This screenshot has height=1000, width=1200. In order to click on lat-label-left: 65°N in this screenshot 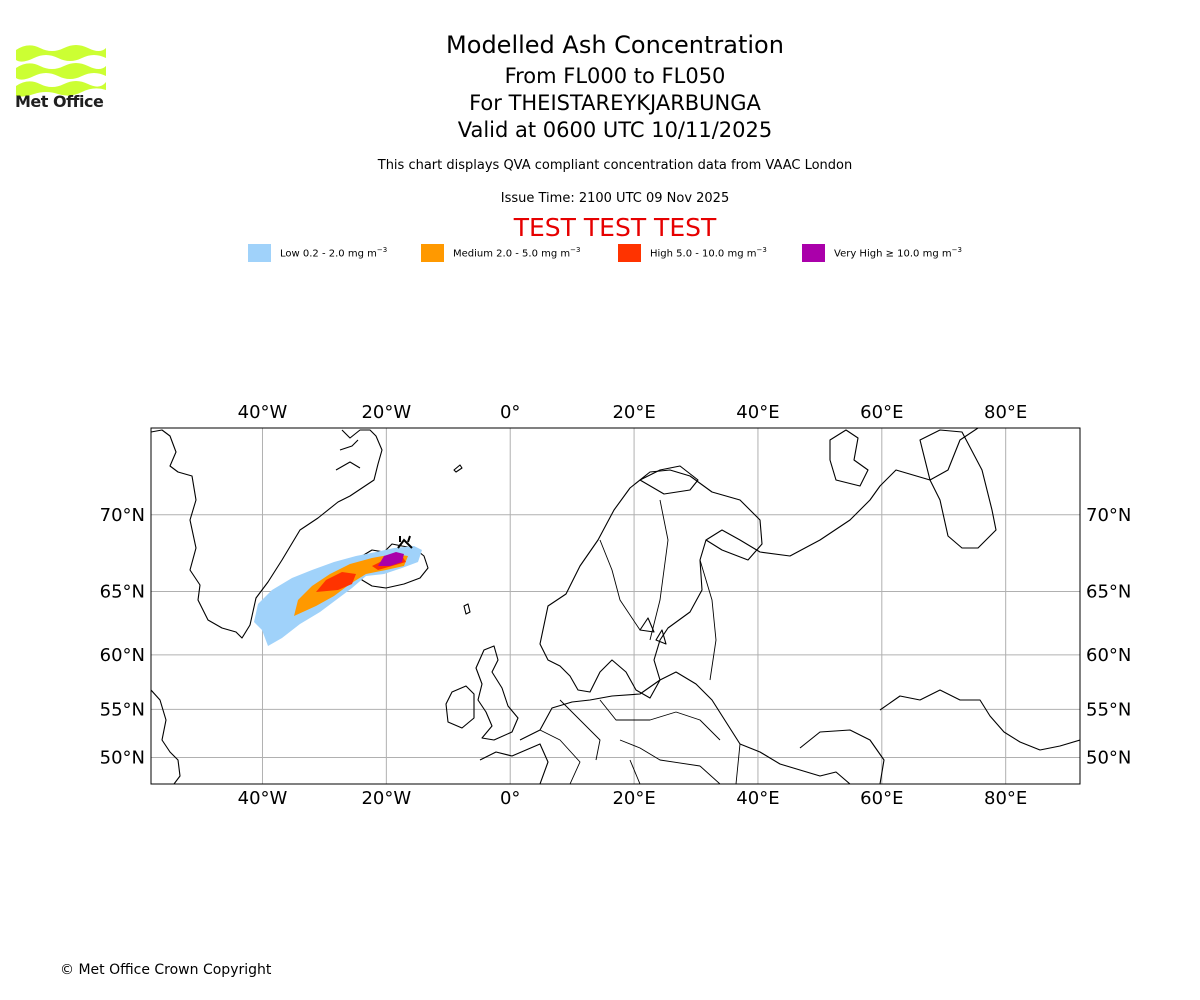, I will do `click(122, 591)`.